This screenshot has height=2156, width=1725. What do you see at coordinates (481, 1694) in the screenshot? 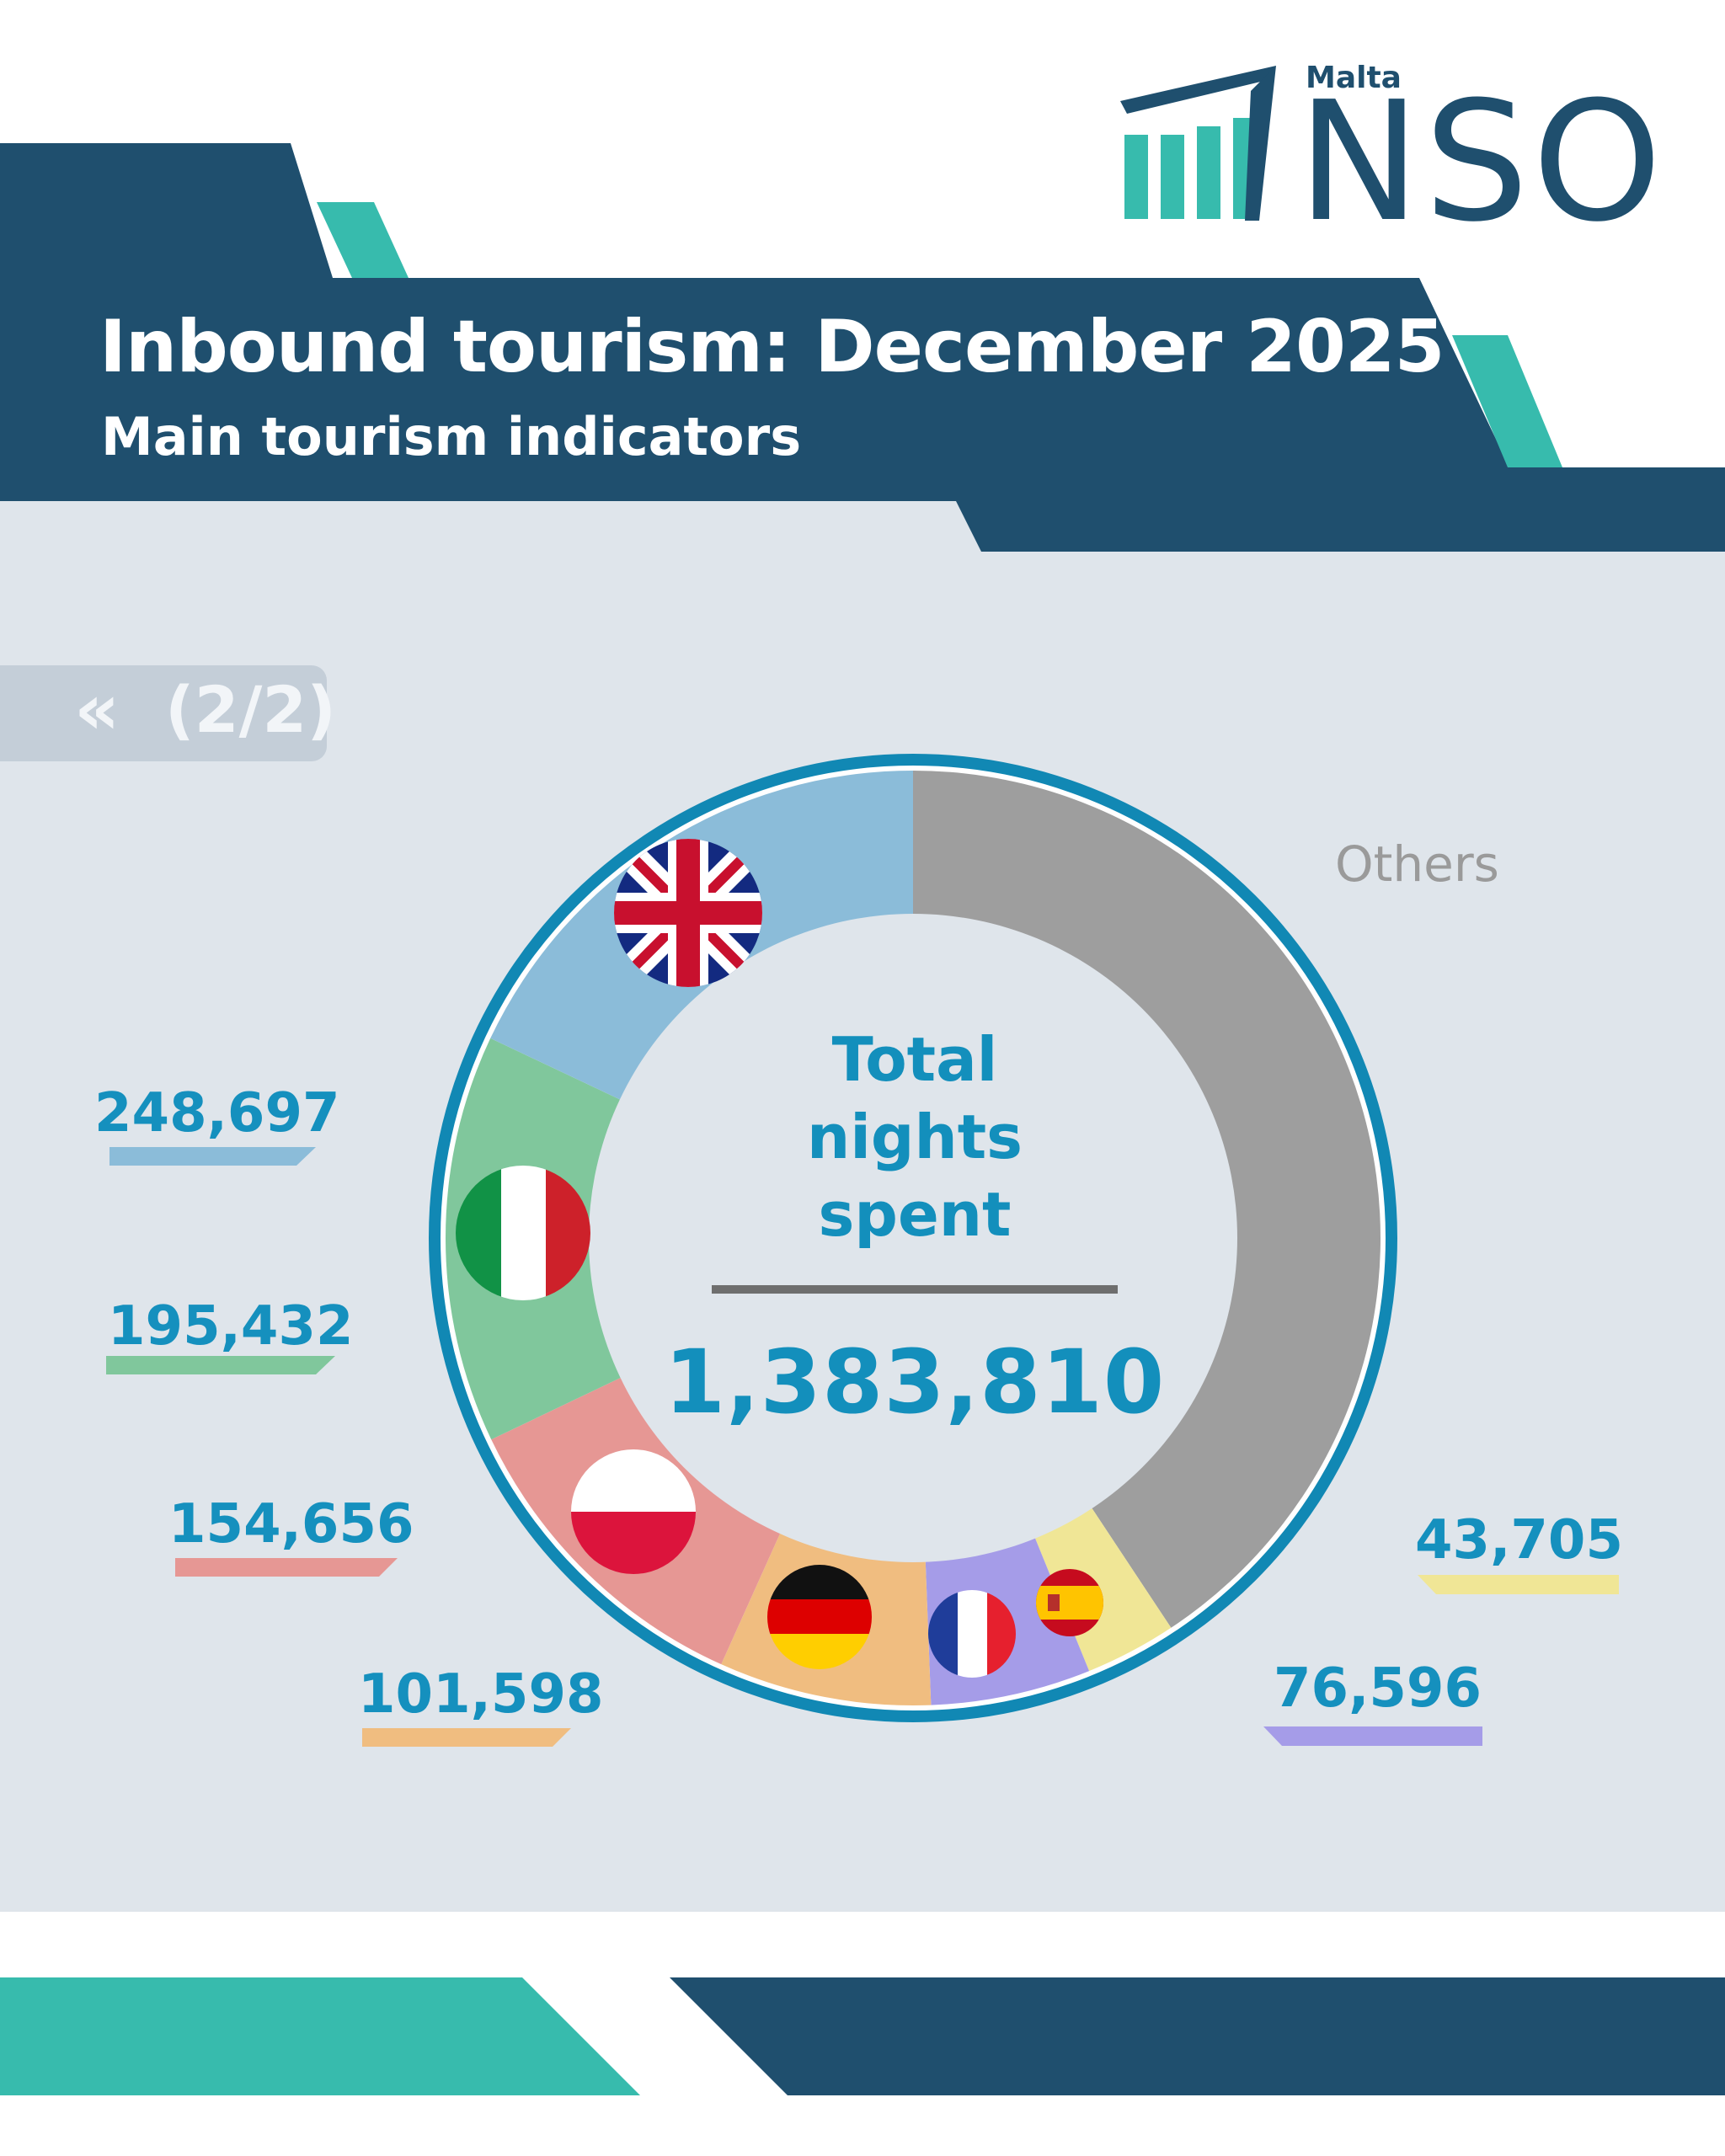
I see `value-label-germany: 101,598` at bounding box center [481, 1694].